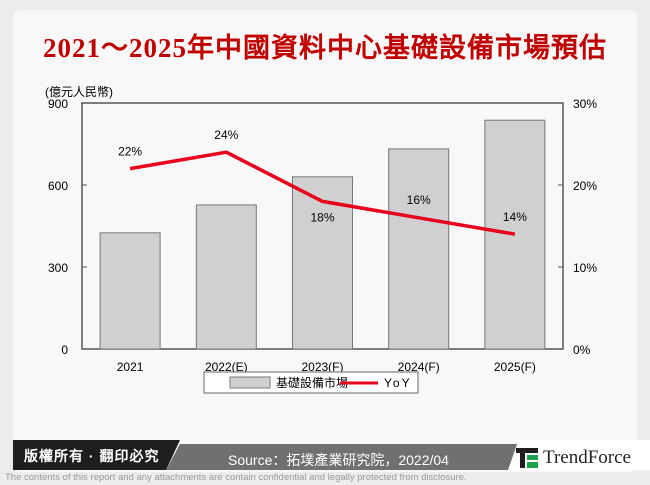 The width and height of the screenshot is (650, 485). What do you see at coordinates (338, 460) in the screenshot?
I see `source-text: Source：拓墣產業研究院，2022/04` at bounding box center [338, 460].